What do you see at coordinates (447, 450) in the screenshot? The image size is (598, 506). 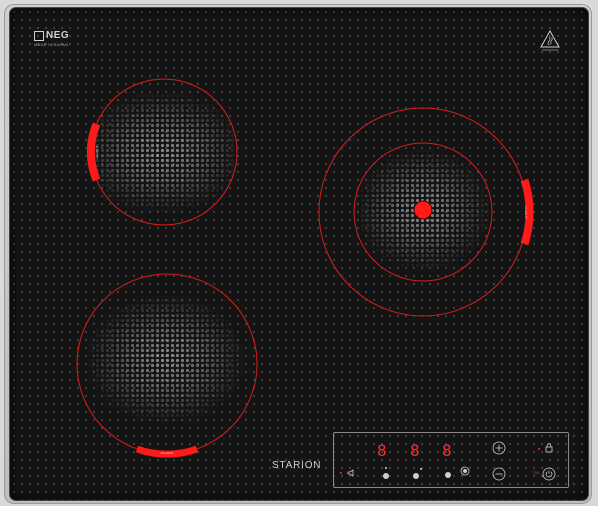 I see `zone-display-3: 8` at bounding box center [447, 450].